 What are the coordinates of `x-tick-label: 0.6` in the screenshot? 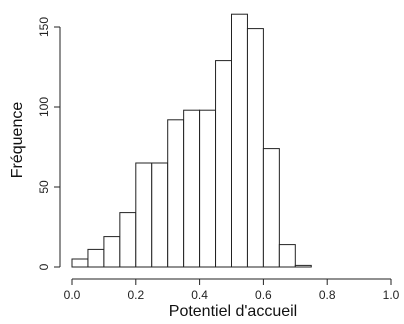 It's located at (263, 295).